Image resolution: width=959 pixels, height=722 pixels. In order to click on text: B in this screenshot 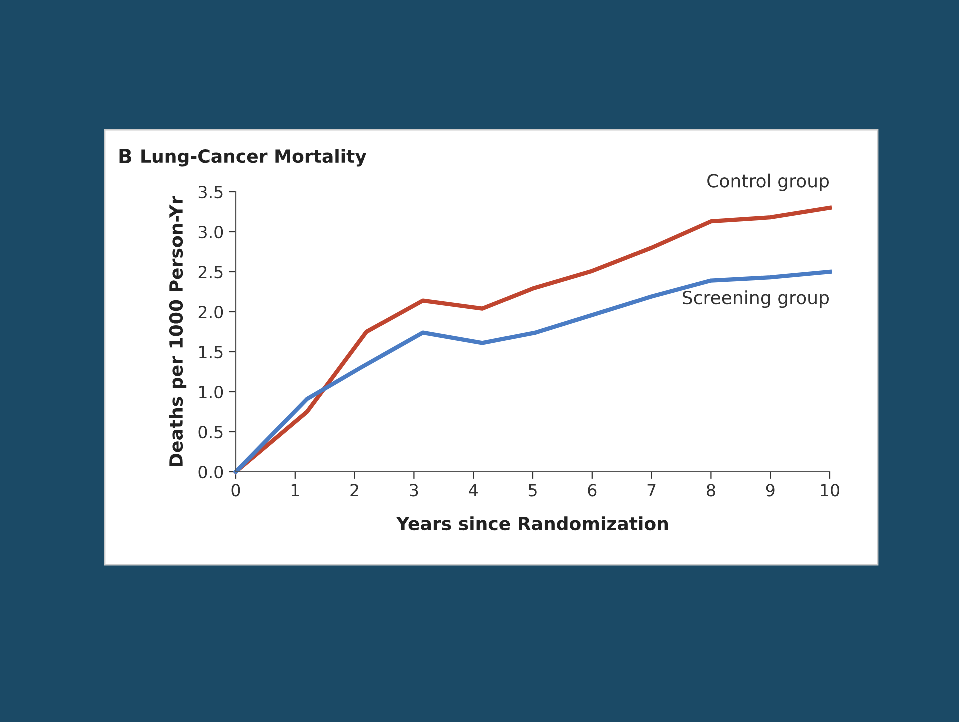, I will do `click(126, 156)`.